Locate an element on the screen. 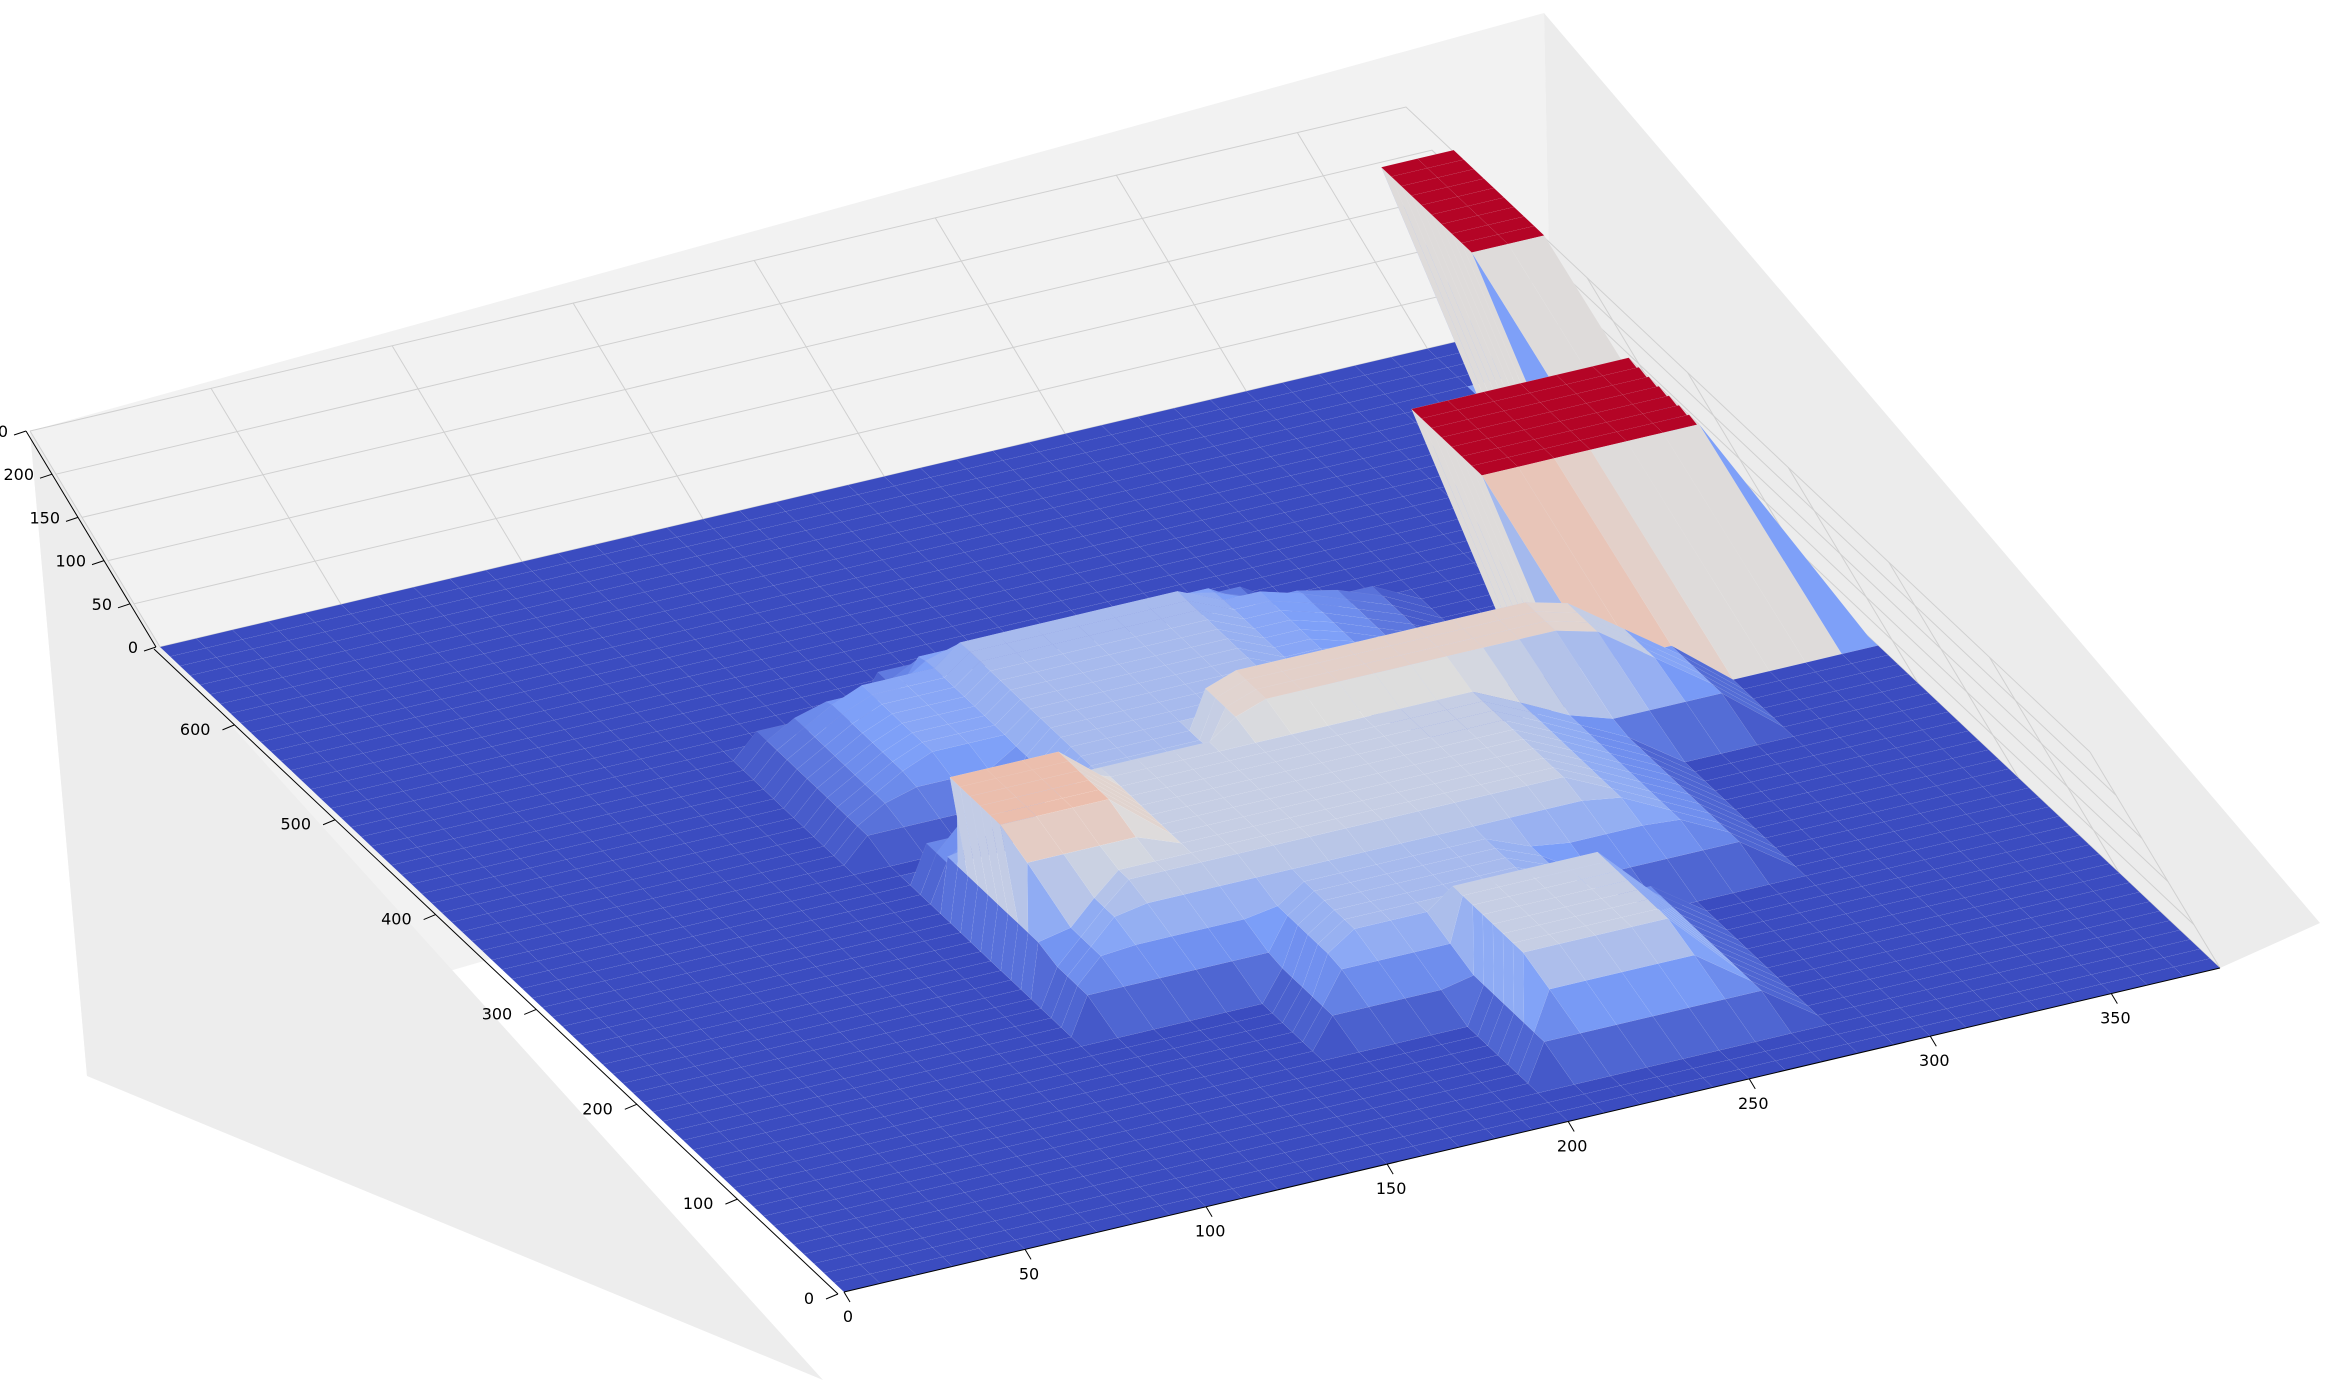  x-tick-label: 50 is located at coordinates (1029, 1273).